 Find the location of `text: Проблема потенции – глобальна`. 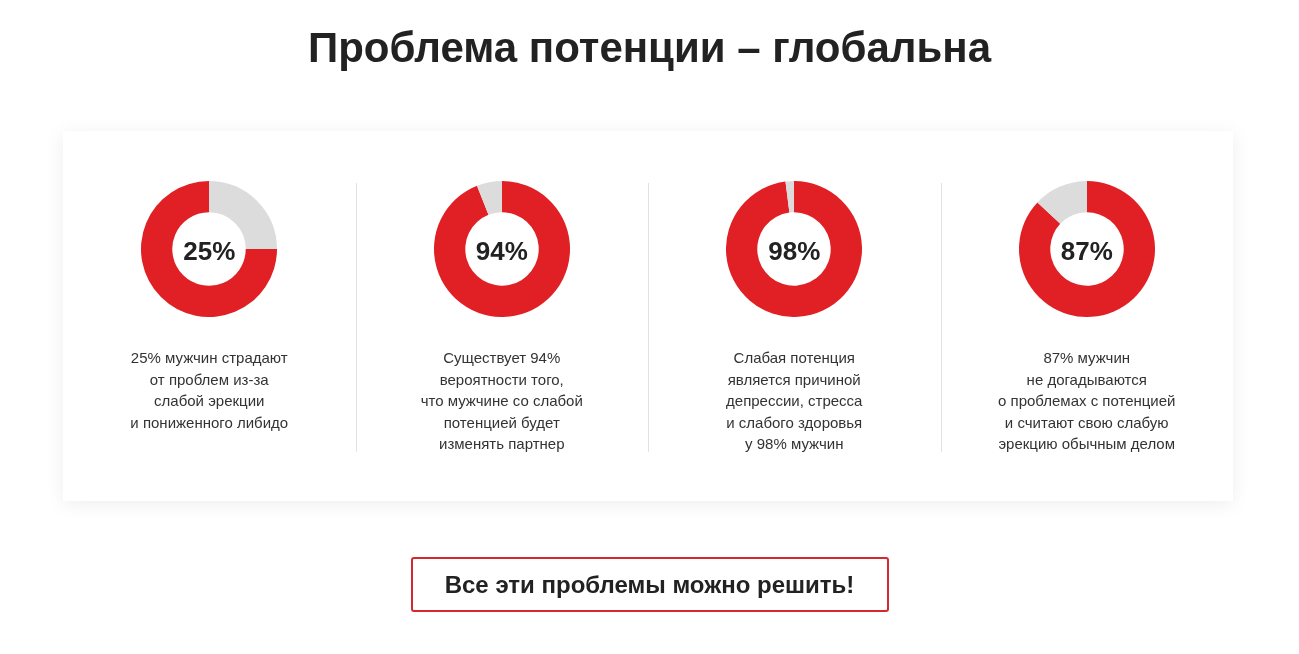

text: Проблема потенции – глобальна is located at coordinates (649, 48).